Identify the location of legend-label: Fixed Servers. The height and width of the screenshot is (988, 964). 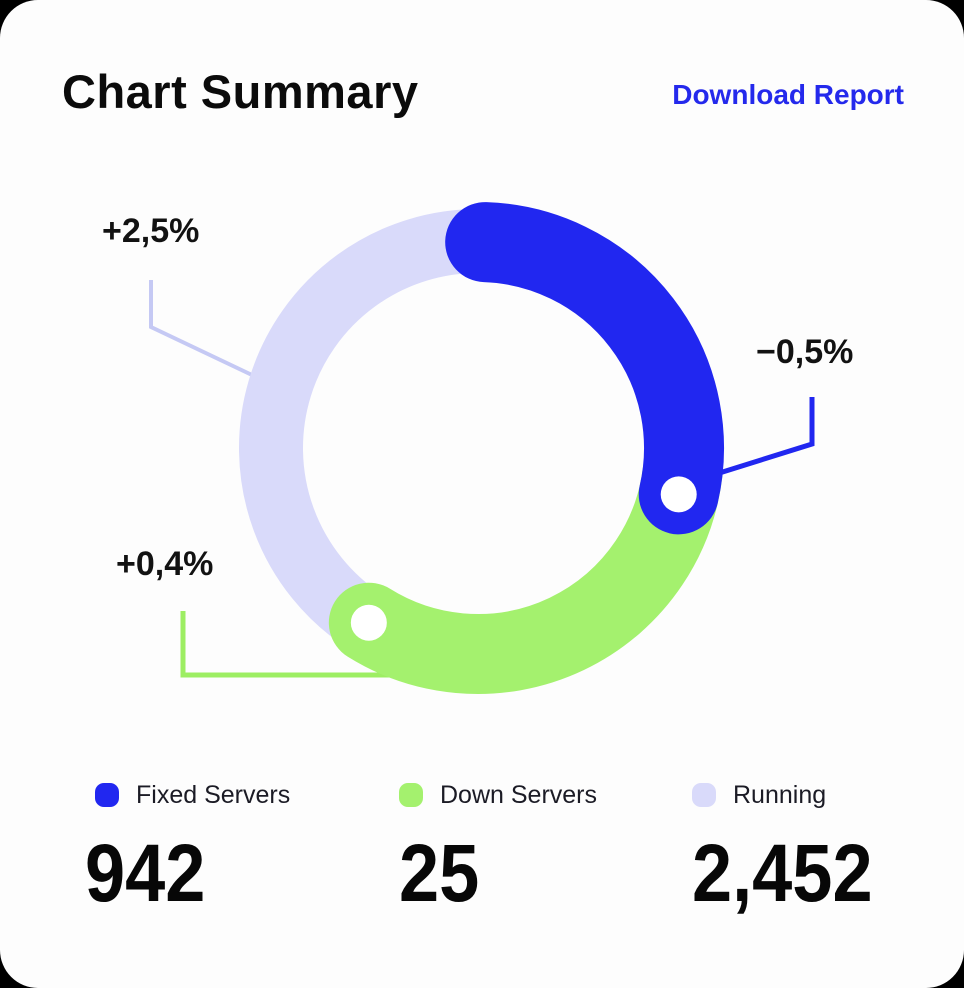
(213, 794).